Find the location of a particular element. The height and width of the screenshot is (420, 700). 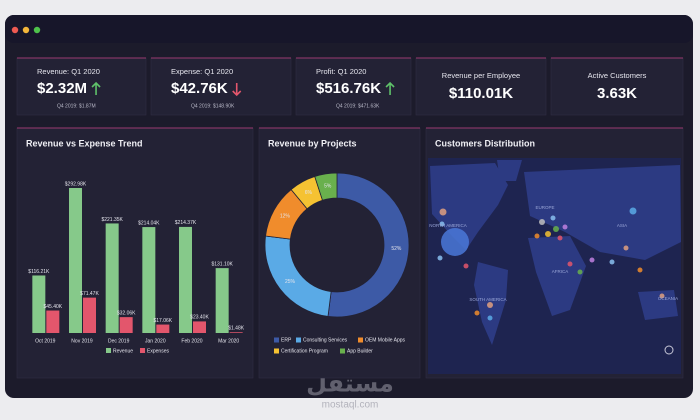

legend-label: Expenses is located at coordinates (158, 351).